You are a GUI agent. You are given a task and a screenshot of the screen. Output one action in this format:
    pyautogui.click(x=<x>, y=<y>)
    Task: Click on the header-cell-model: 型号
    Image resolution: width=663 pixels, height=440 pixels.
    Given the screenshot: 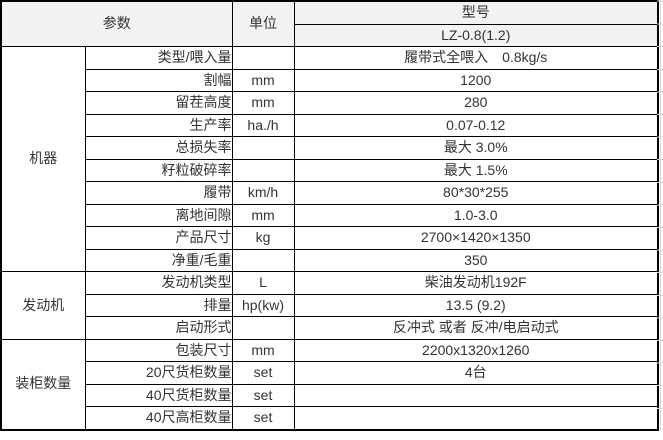 What is the action you would take?
    pyautogui.click(x=476, y=12)
    